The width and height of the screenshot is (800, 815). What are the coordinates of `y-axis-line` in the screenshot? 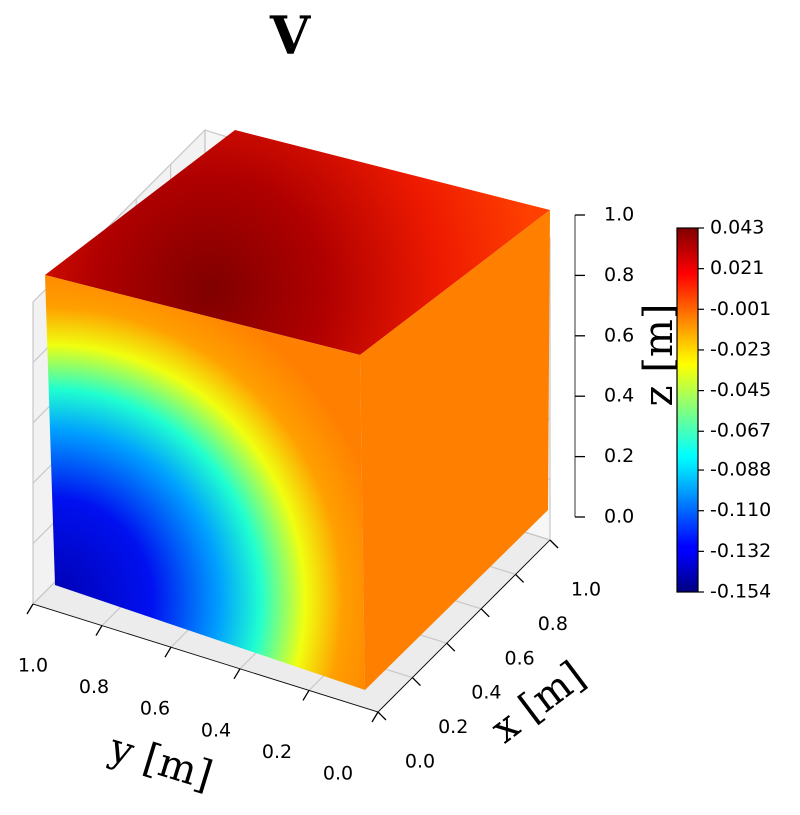 It's located at (205, 658).